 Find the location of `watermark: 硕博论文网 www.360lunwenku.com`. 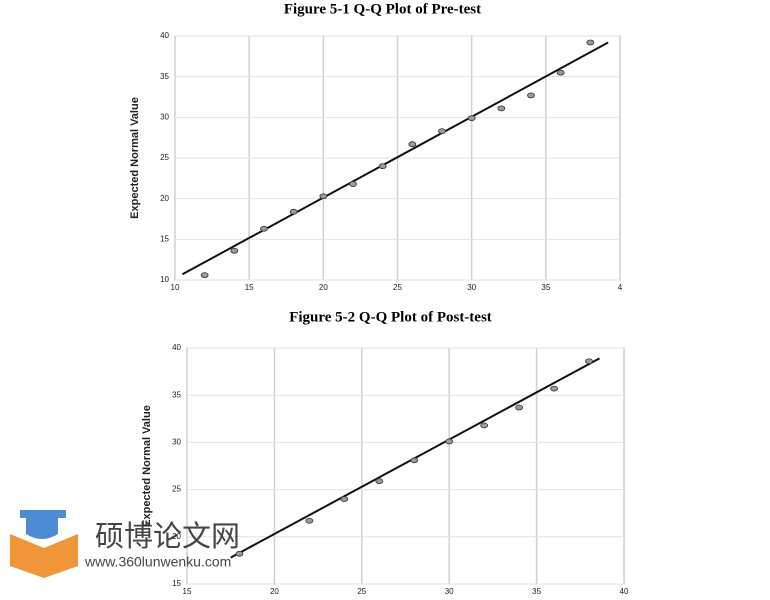

watermark: 硕博论文网 www.360lunwenku.com is located at coordinates (125, 544).